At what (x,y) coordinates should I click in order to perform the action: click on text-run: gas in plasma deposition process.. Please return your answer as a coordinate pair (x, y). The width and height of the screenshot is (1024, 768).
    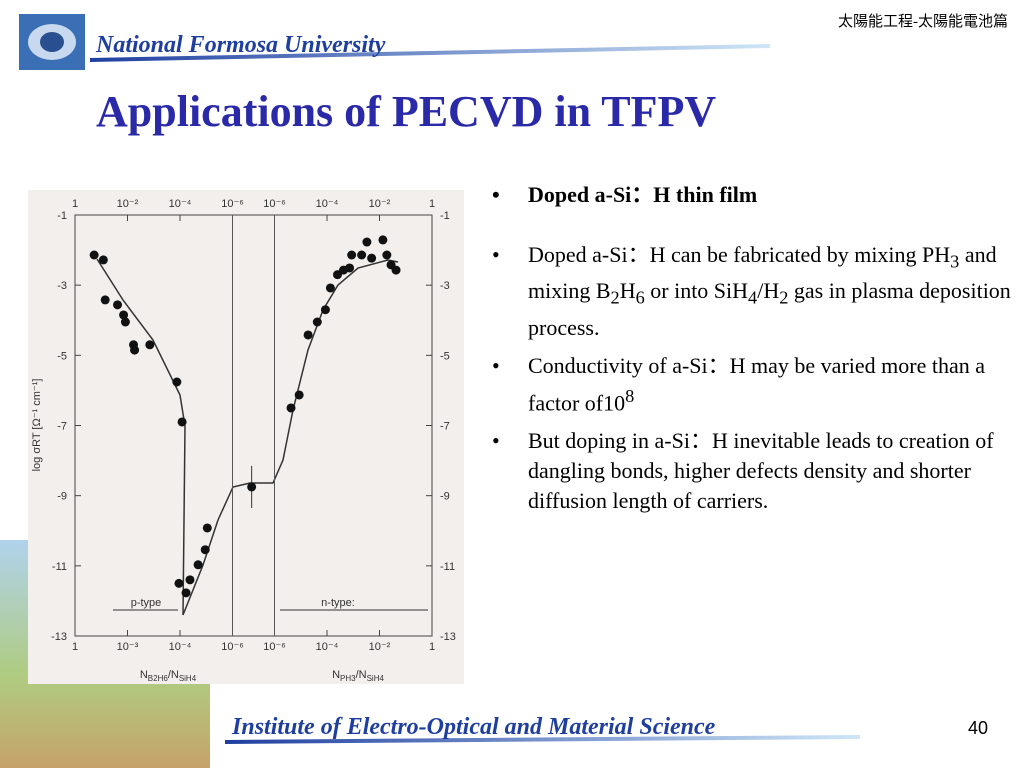
    Looking at the image, I should click on (769, 309).